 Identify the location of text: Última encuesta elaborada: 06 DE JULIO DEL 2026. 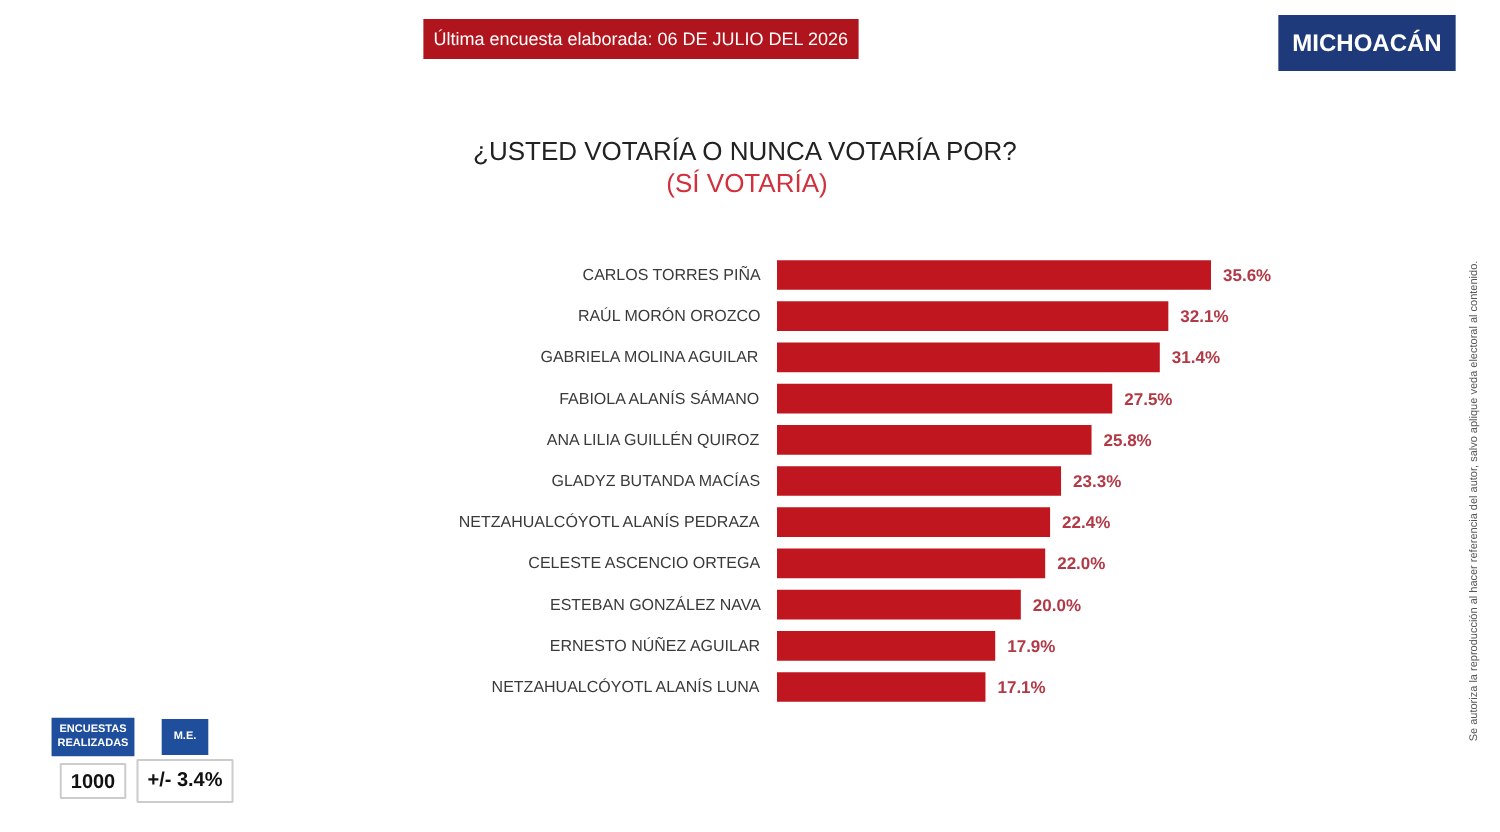
(640, 39).